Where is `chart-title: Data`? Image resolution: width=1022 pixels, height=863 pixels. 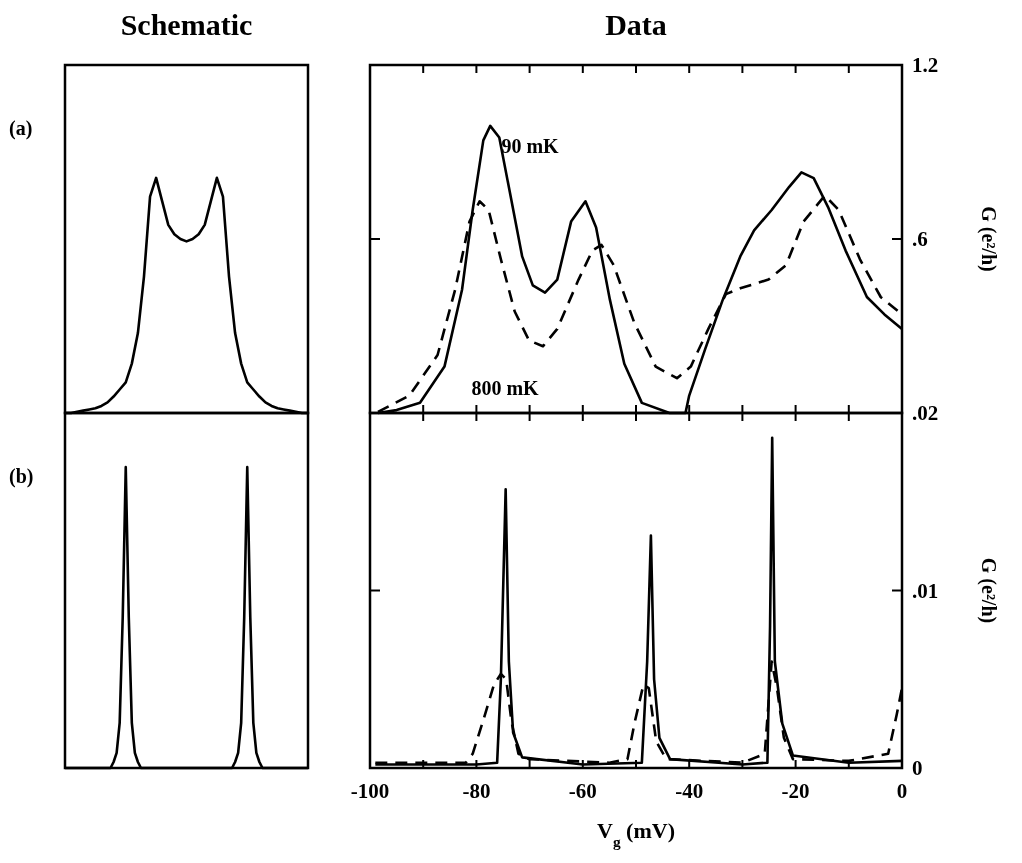
chart-title: Data is located at coordinates (636, 24).